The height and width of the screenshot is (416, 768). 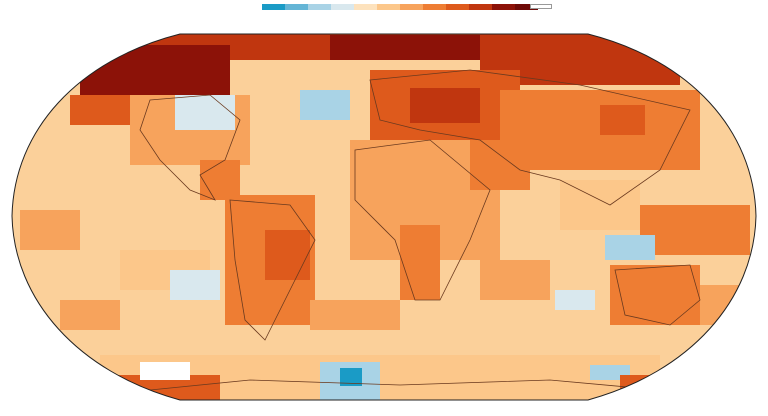 What do you see at coordinates (500, 165) in the screenshot?
I see `middle-east-anomaly` at bounding box center [500, 165].